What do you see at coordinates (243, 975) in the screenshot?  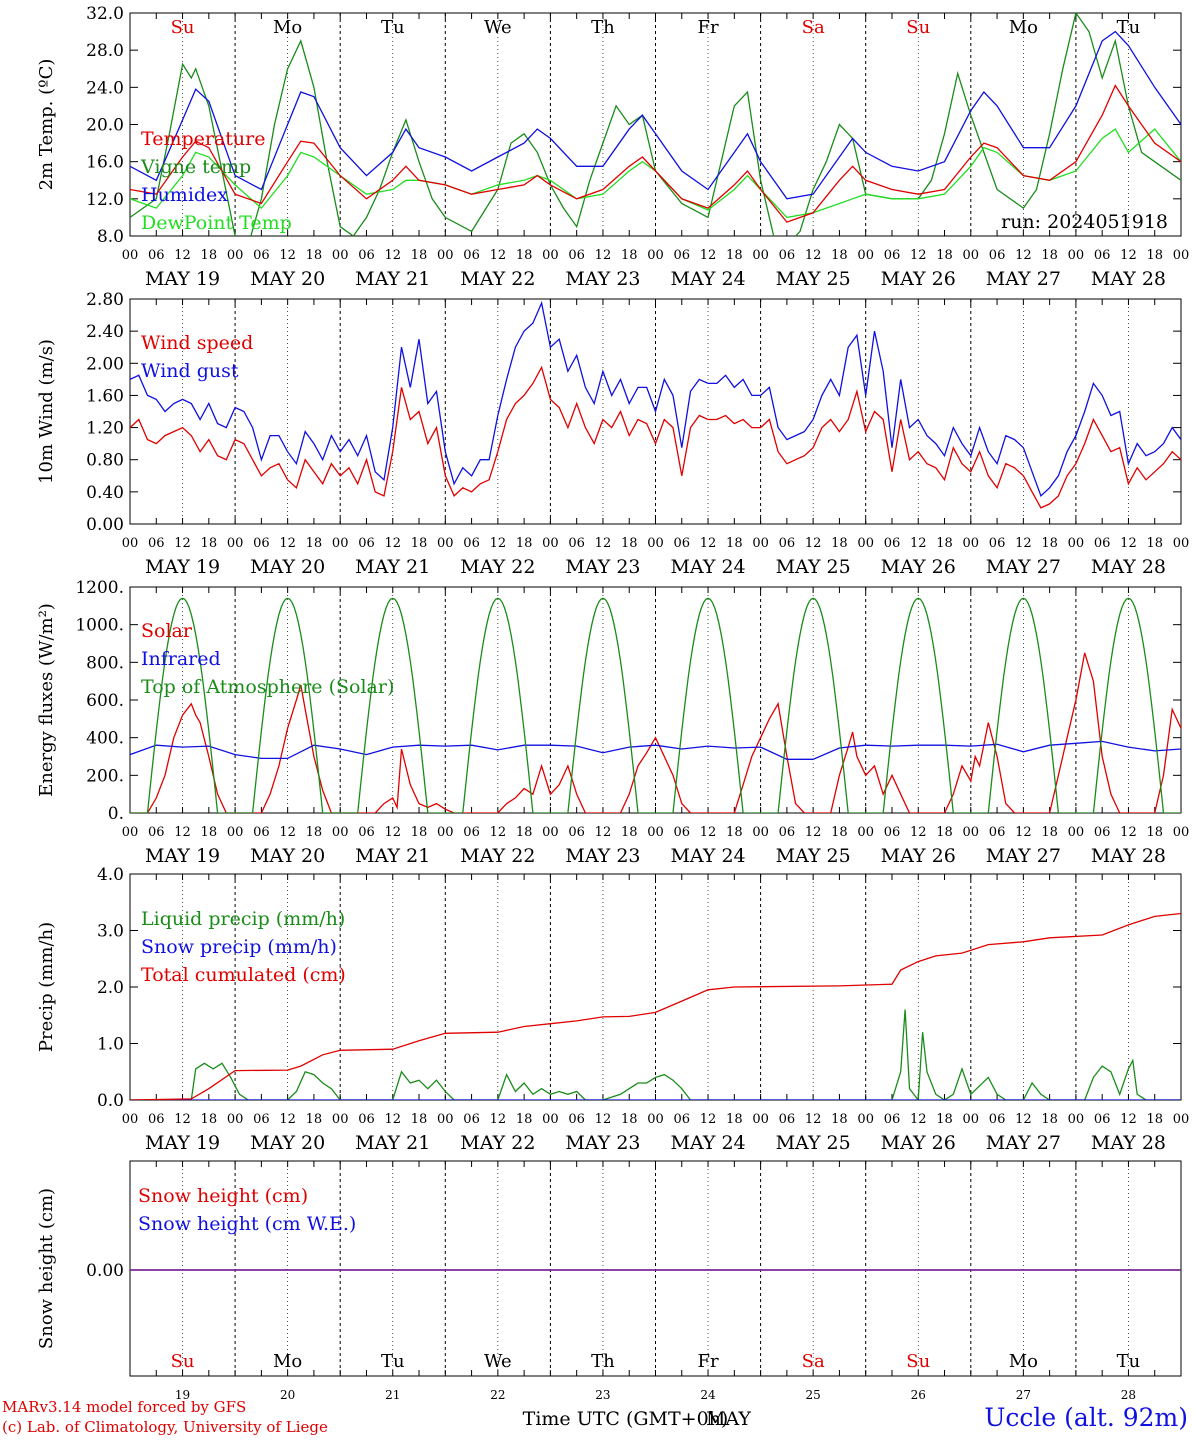 I see `legend-entry: Total cumulated (cm)` at bounding box center [243, 975].